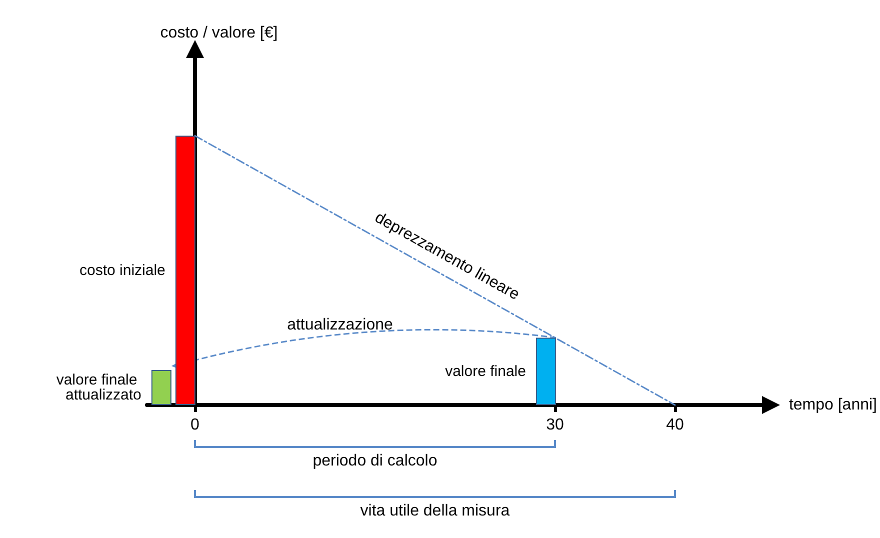 This screenshot has width=880, height=538. Describe the element at coordinates (675, 425) in the screenshot. I see `x-tick-label: 40` at that location.